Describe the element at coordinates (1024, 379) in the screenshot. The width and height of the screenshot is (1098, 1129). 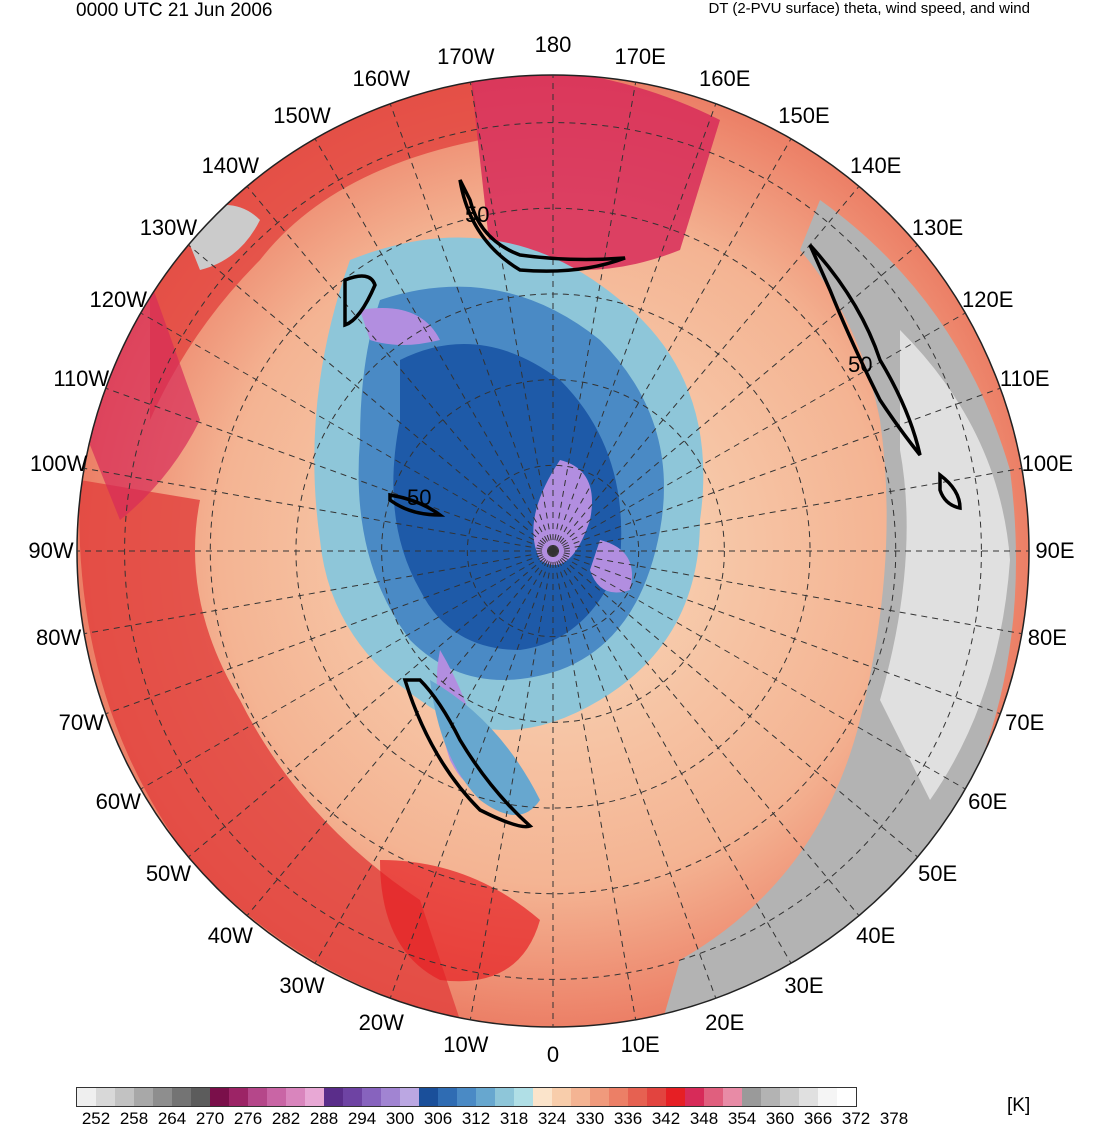
I see `longitude-label: 110E` at that location.